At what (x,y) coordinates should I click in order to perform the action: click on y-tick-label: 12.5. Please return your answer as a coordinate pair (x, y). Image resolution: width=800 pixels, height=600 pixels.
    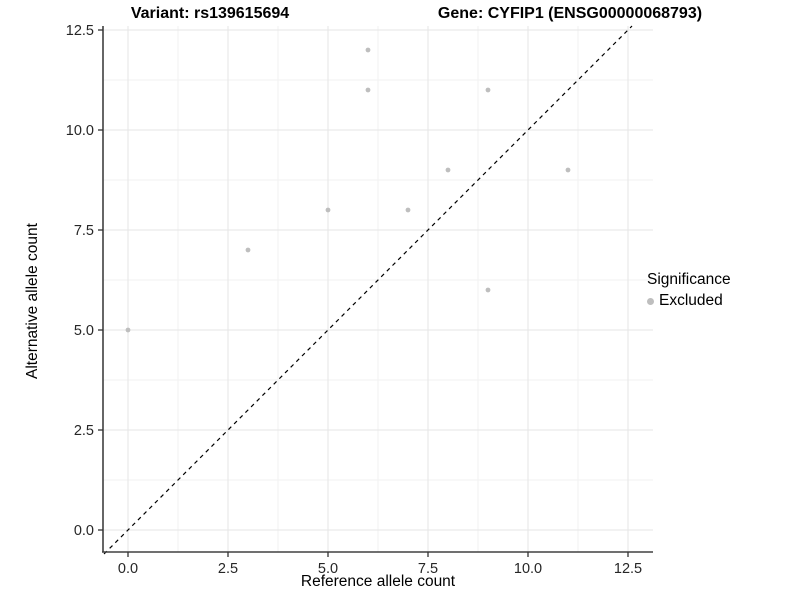
    Looking at the image, I should click on (80, 31).